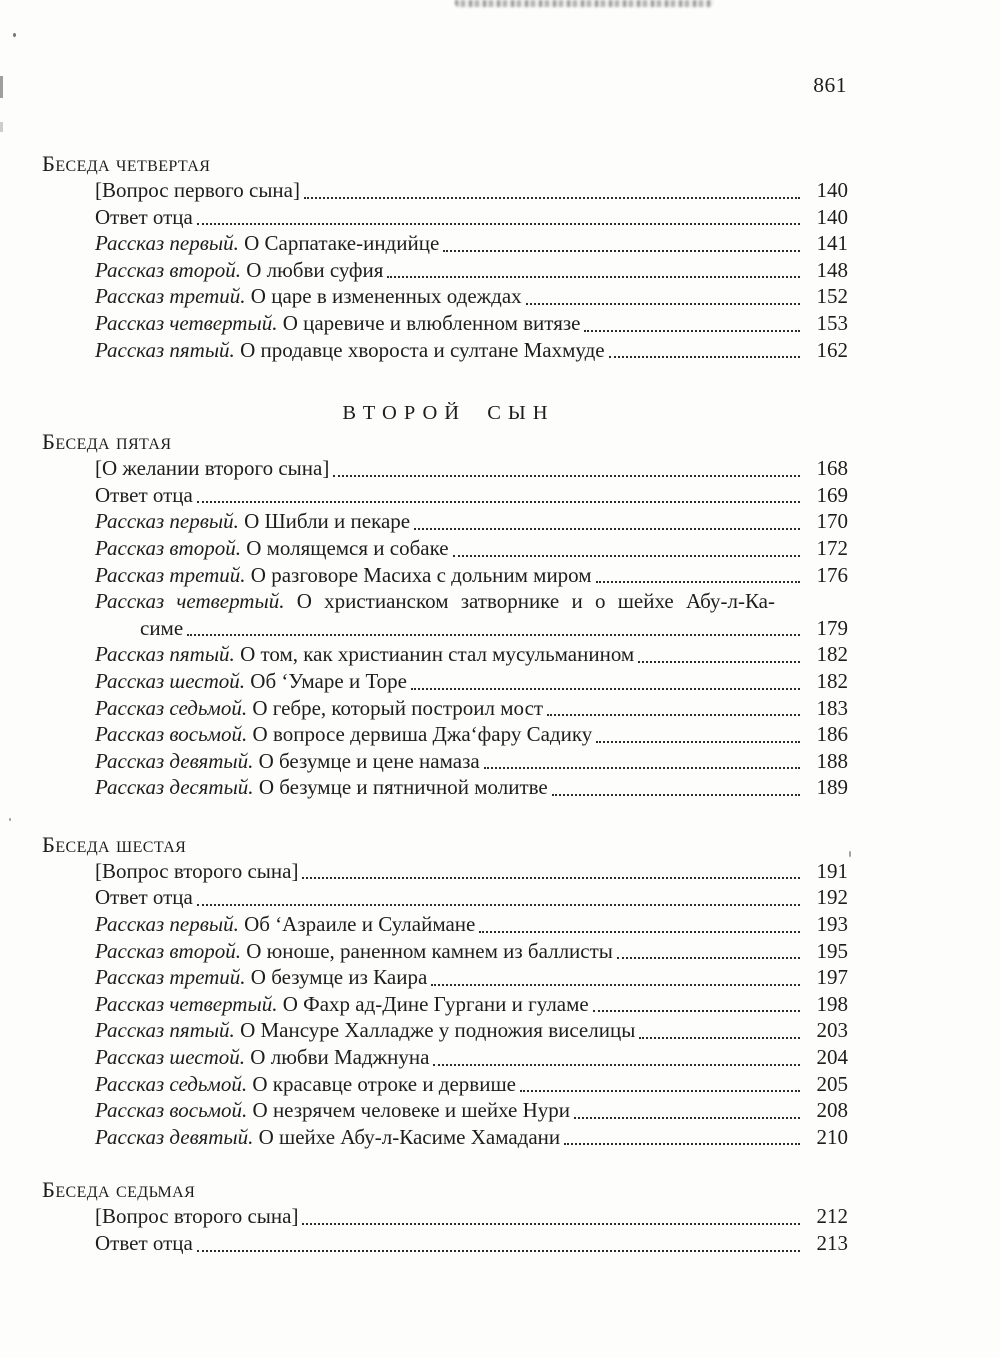 The width and height of the screenshot is (1000, 1357). Describe the element at coordinates (832, 243) in the screenshot. I see `entry-page-number: 141` at that location.